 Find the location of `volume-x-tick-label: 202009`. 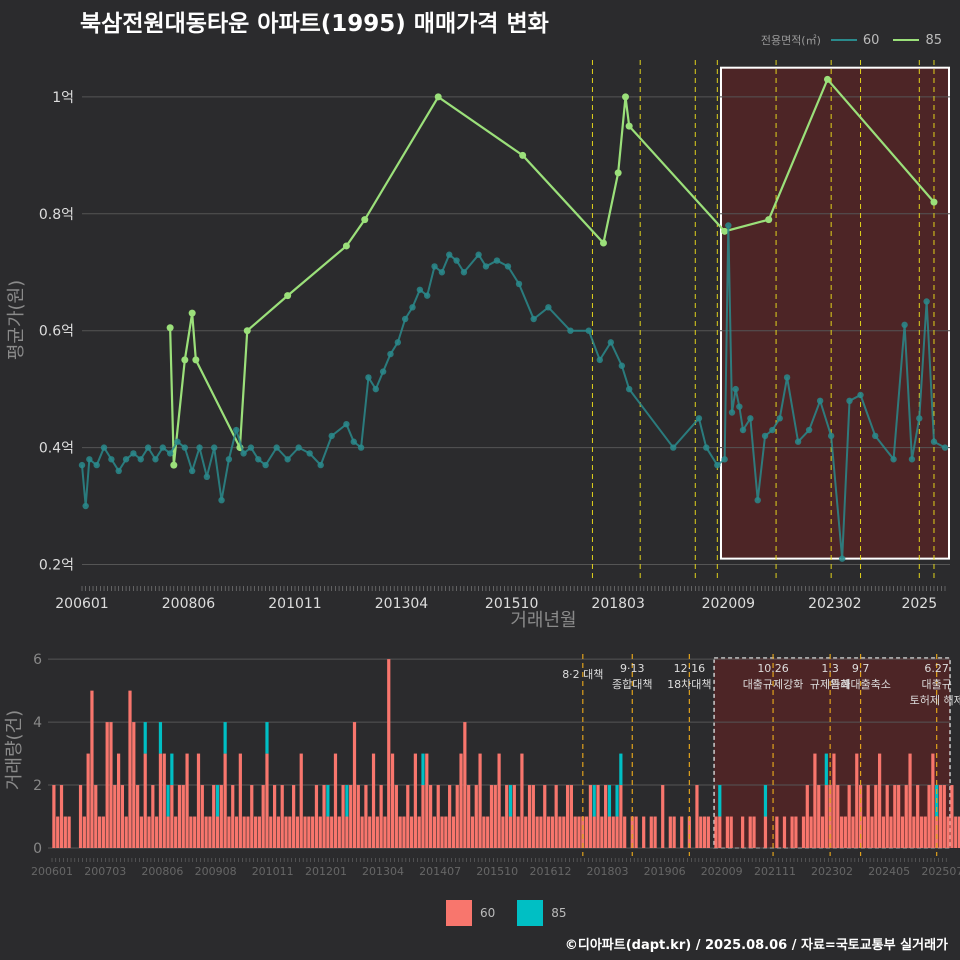

volume-x-tick-label: 202009 is located at coordinates (722, 871).